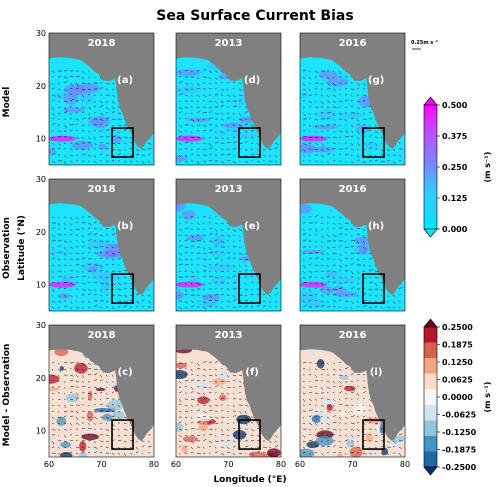  What do you see at coordinates (360, 409) in the screenshot?
I see `bias-patch` at bounding box center [360, 409].